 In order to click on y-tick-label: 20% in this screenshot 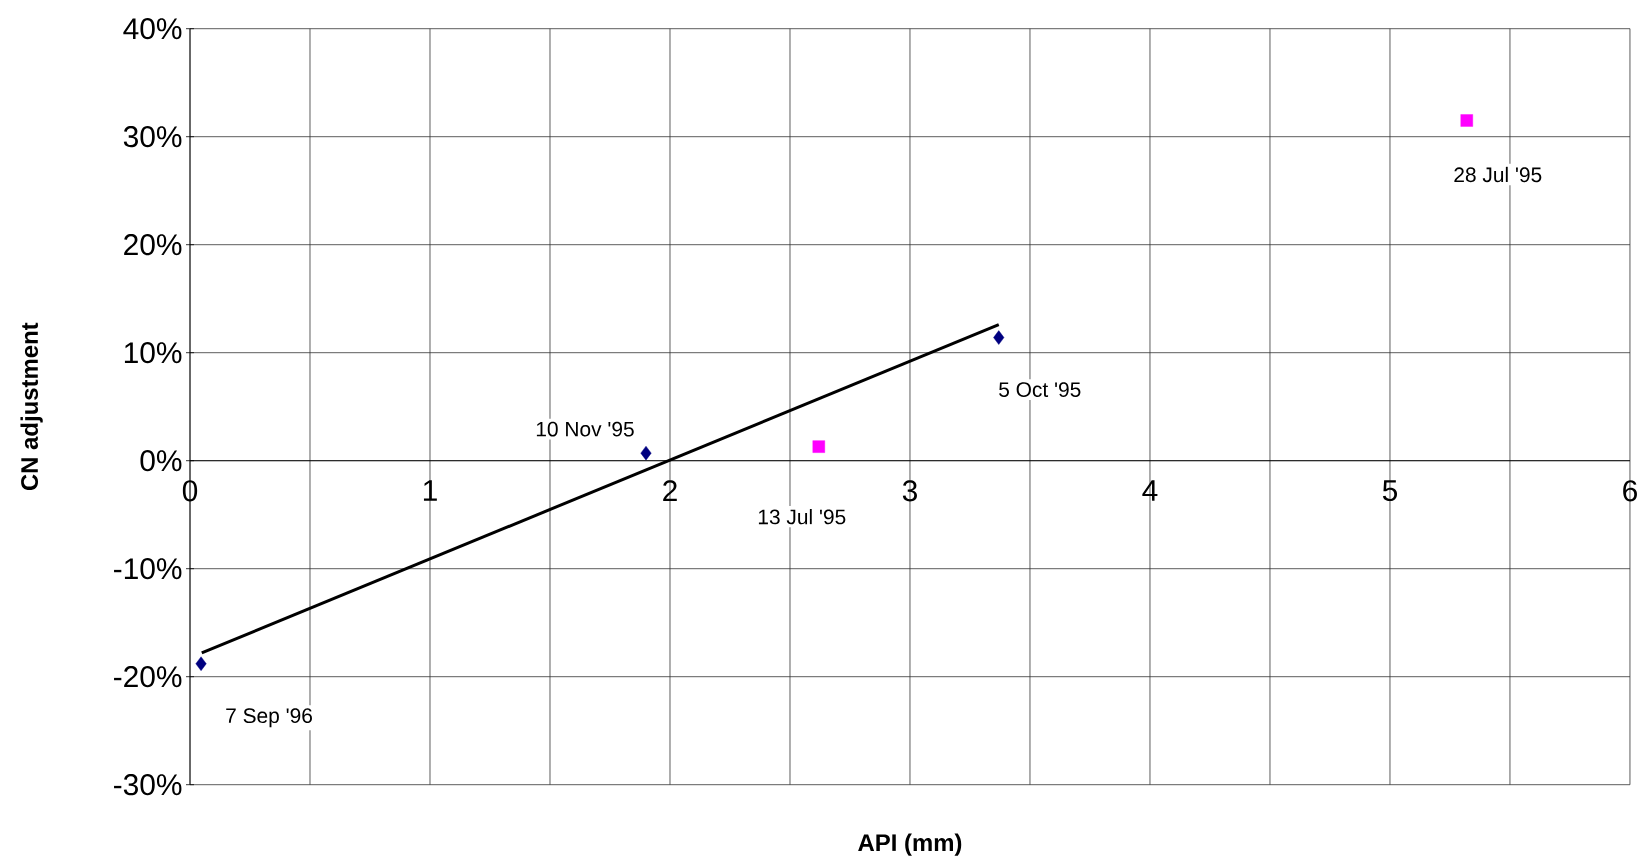, I will do `click(153, 245)`.